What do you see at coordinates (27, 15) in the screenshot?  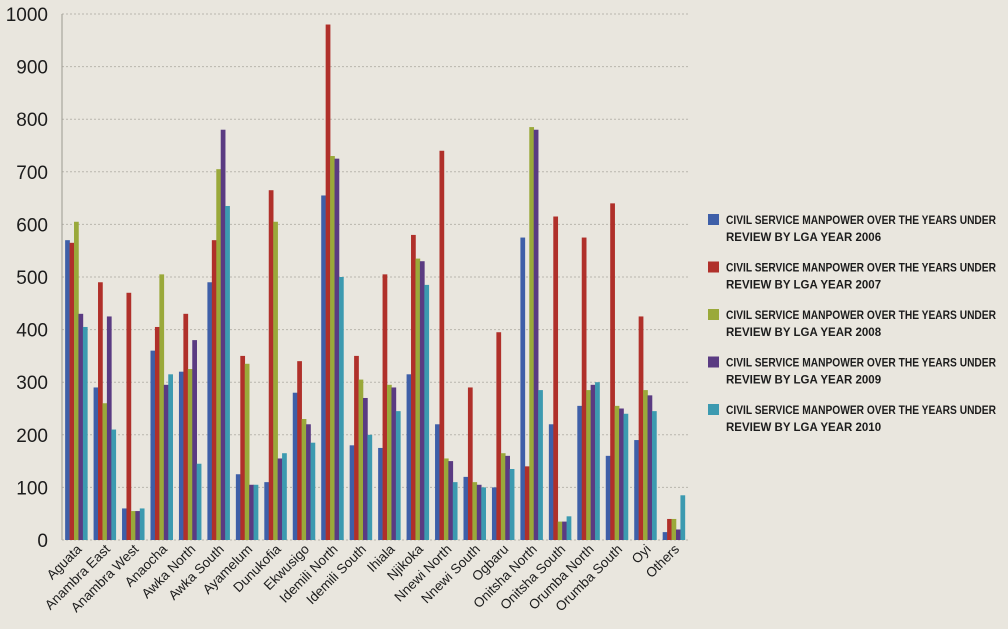 I see `y-tick-label: 1000` at bounding box center [27, 15].